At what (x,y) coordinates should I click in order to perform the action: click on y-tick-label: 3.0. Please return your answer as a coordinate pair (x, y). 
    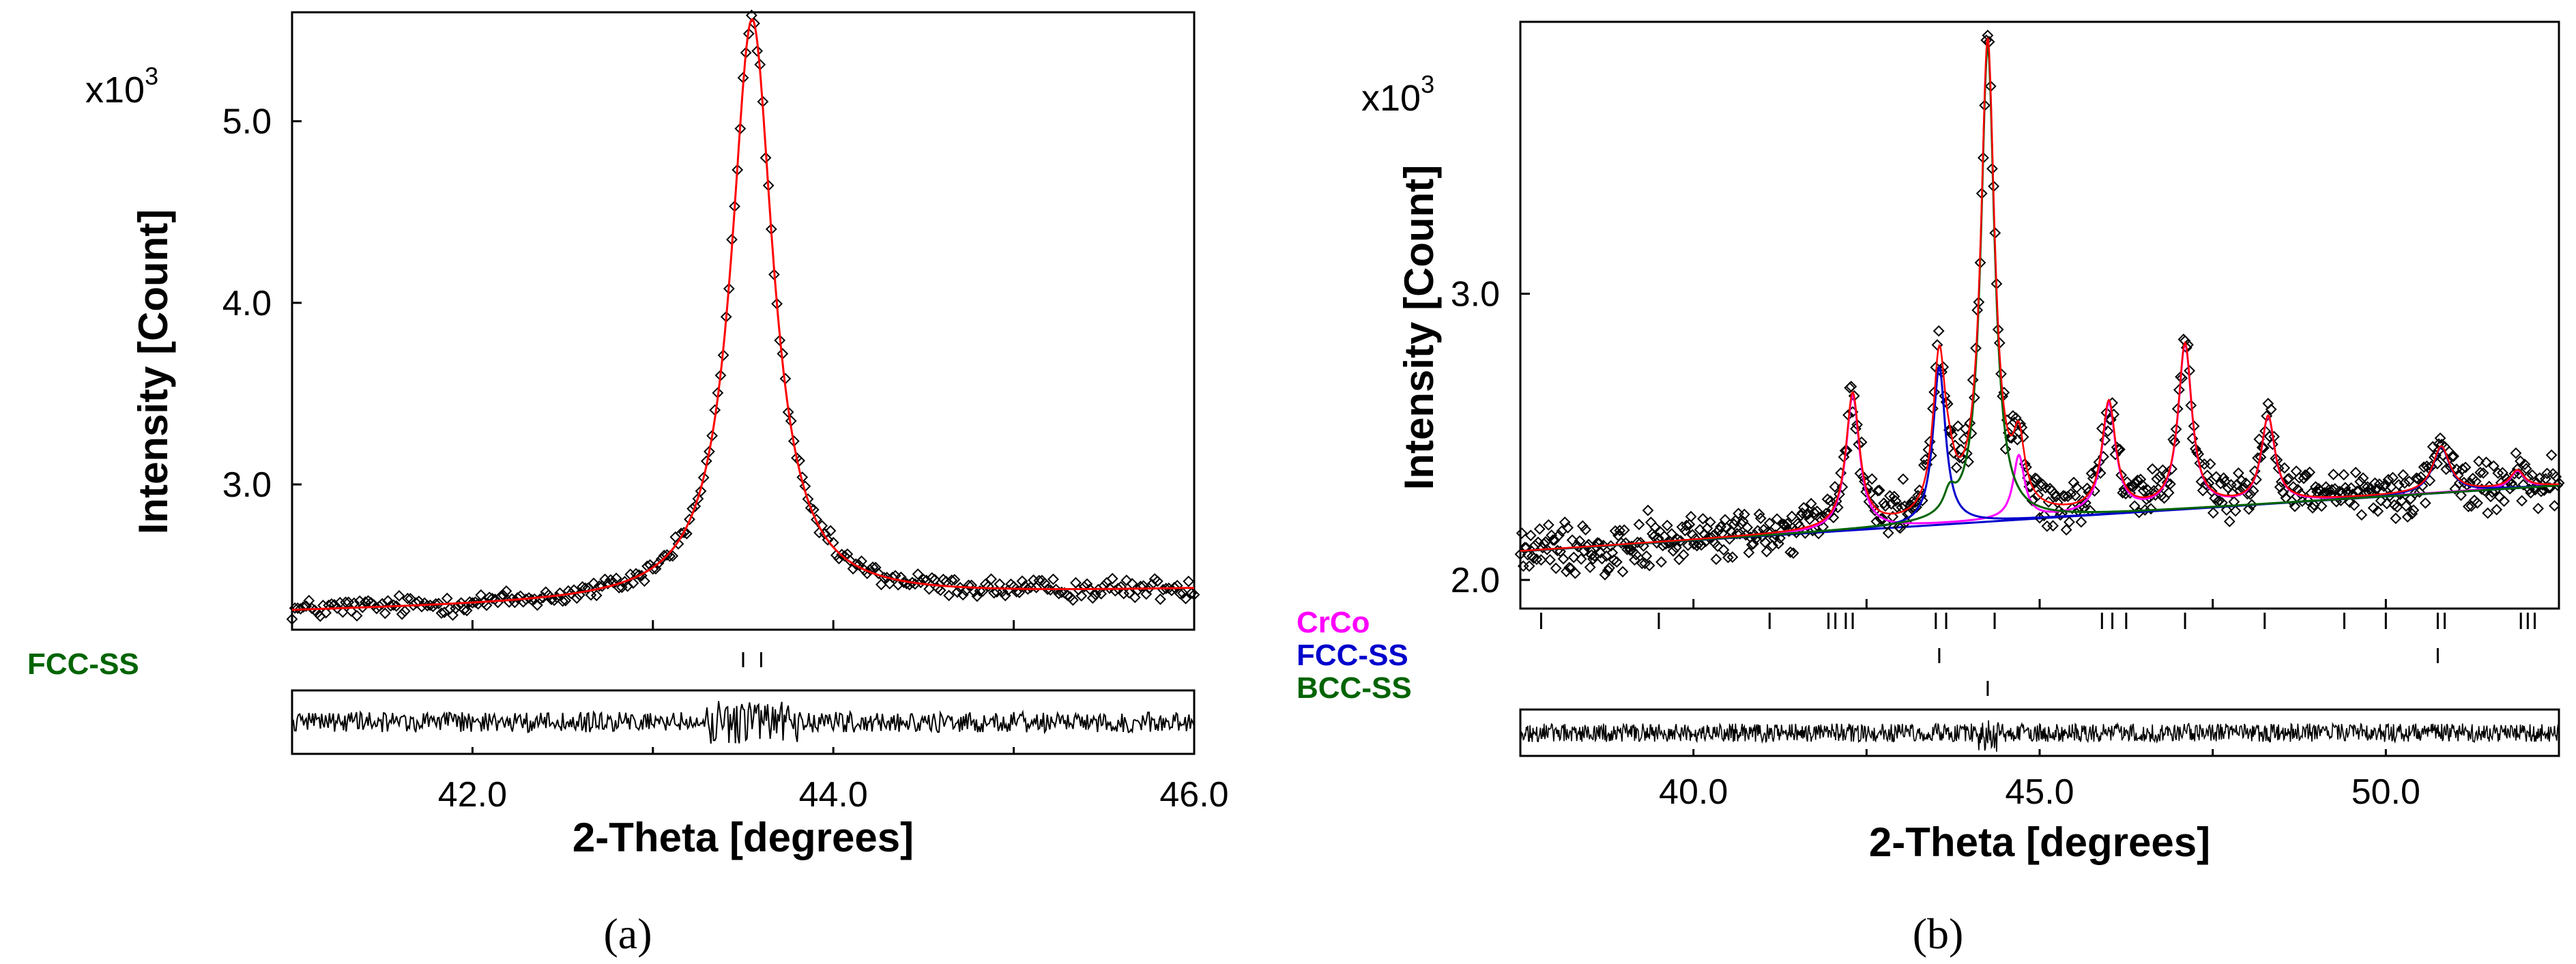
    Looking at the image, I should click on (247, 485).